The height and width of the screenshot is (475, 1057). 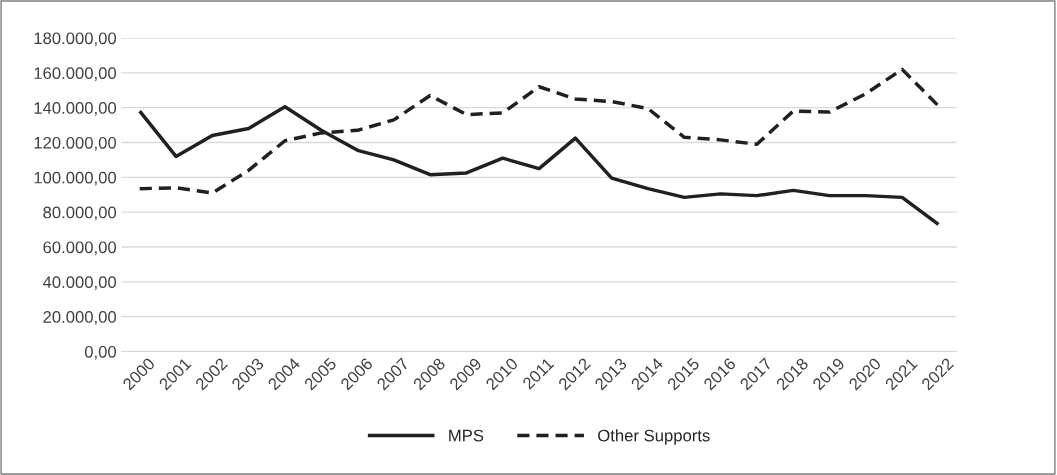 What do you see at coordinates (75, 143) in the screenshot?
I see `y-tick-label: 120.000,00` at bounding box center [75, 143].